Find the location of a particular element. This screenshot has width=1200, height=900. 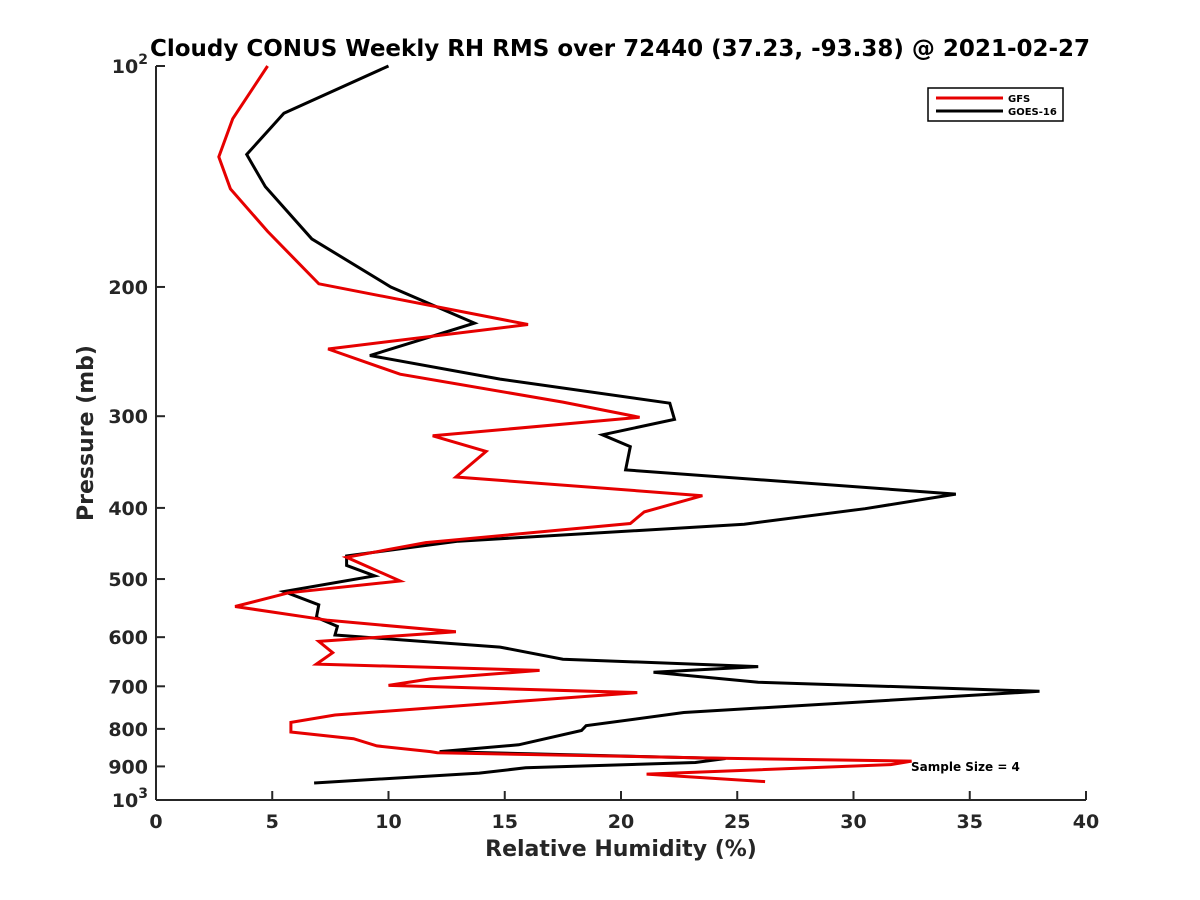

legend: GFS GOES-16 is located at coordinates (995, 104).